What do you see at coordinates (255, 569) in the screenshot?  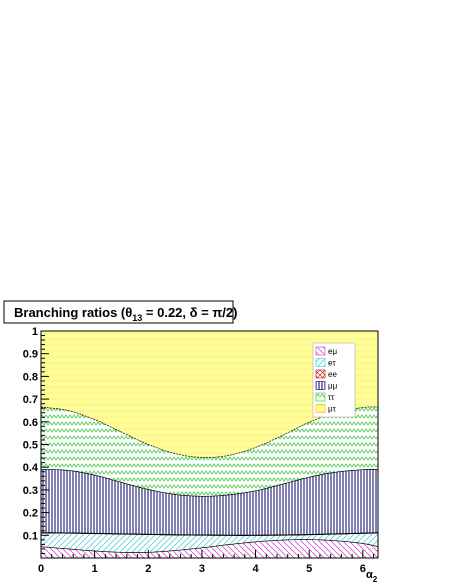 I see `x-tick-label: 4` at bounding box center [255, 569].